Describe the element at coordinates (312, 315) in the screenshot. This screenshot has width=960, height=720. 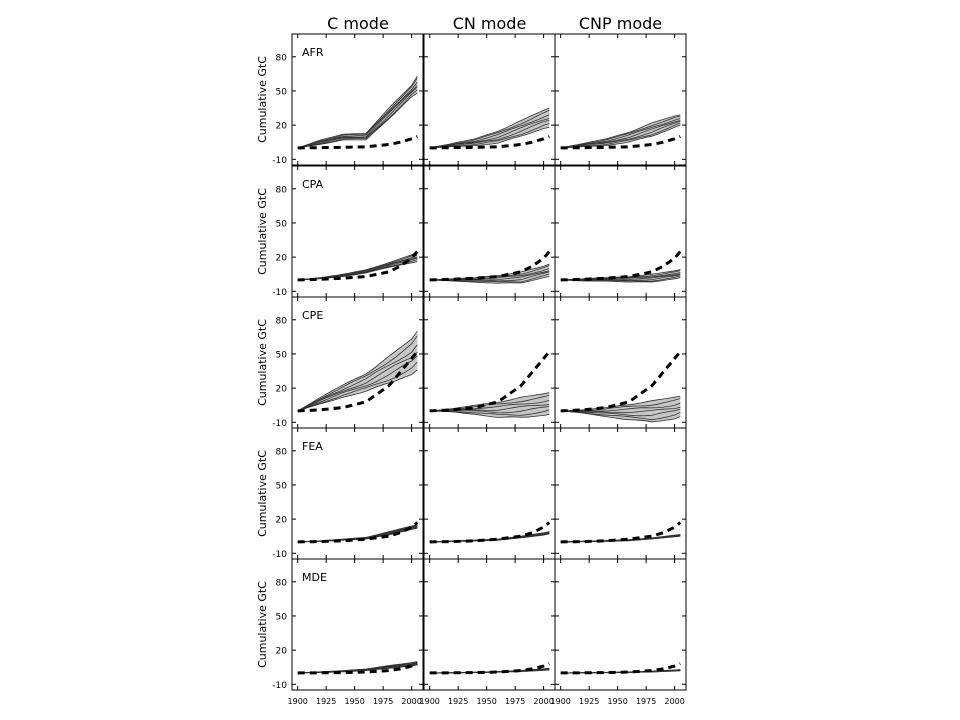
I see `region-label: CPE` at that location.